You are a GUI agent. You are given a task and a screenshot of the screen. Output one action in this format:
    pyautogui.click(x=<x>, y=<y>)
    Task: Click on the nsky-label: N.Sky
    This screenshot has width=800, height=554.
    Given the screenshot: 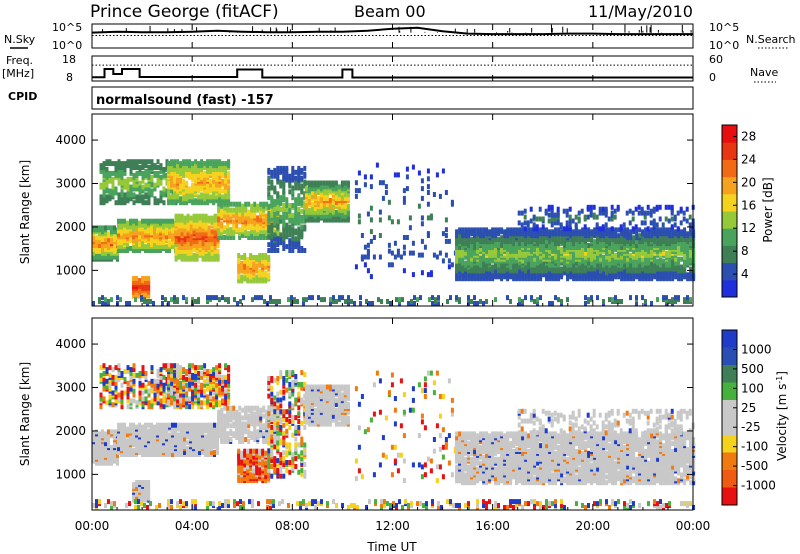 What is the action you would take?
    pyautogui.click(x=20, y=39)
    